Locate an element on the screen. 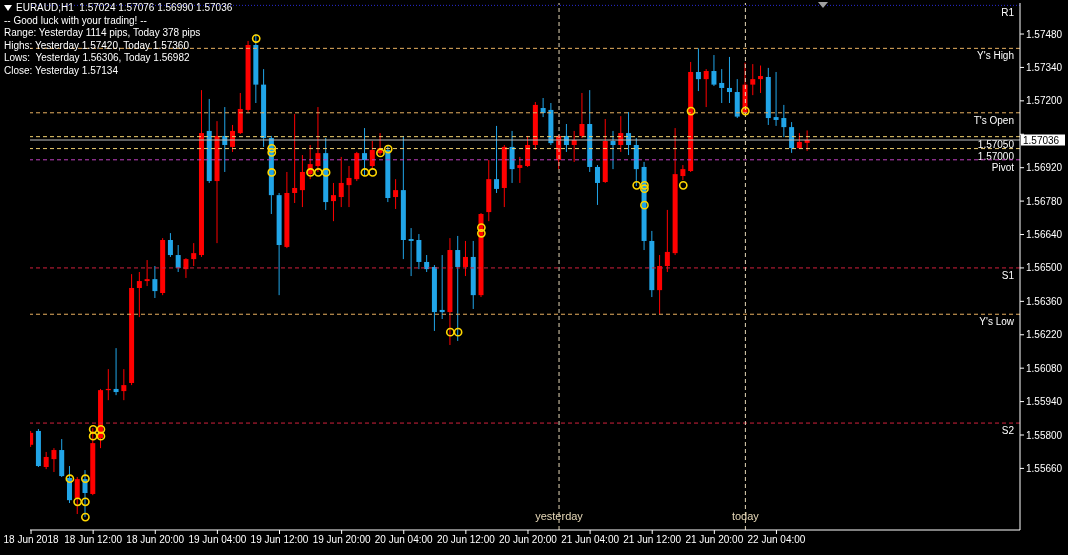  ref-line-label: 1.57000 is located at coordinates (996, 156).